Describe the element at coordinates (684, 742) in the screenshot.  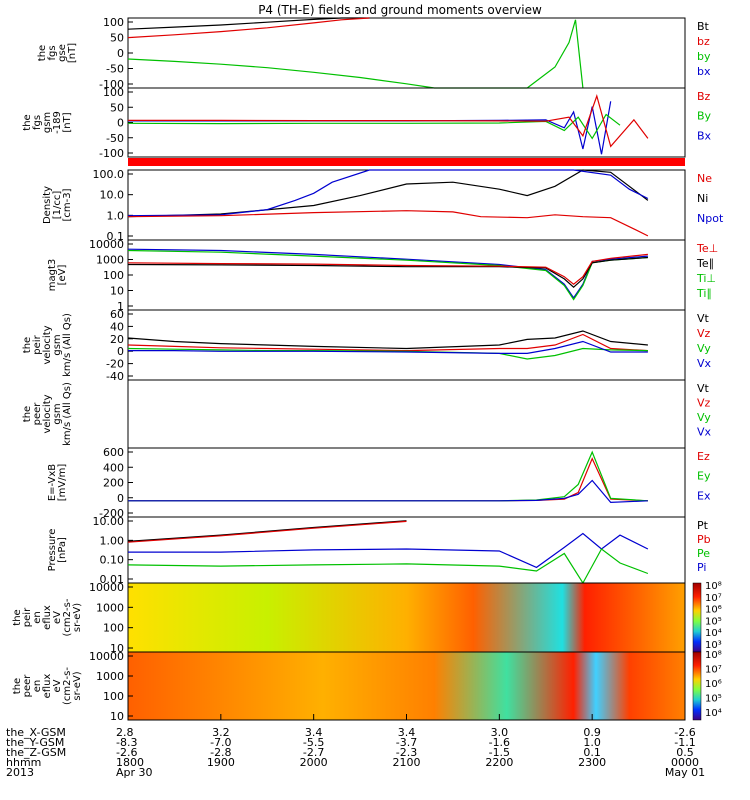
I see `x-row-value: -1.1` at that location.